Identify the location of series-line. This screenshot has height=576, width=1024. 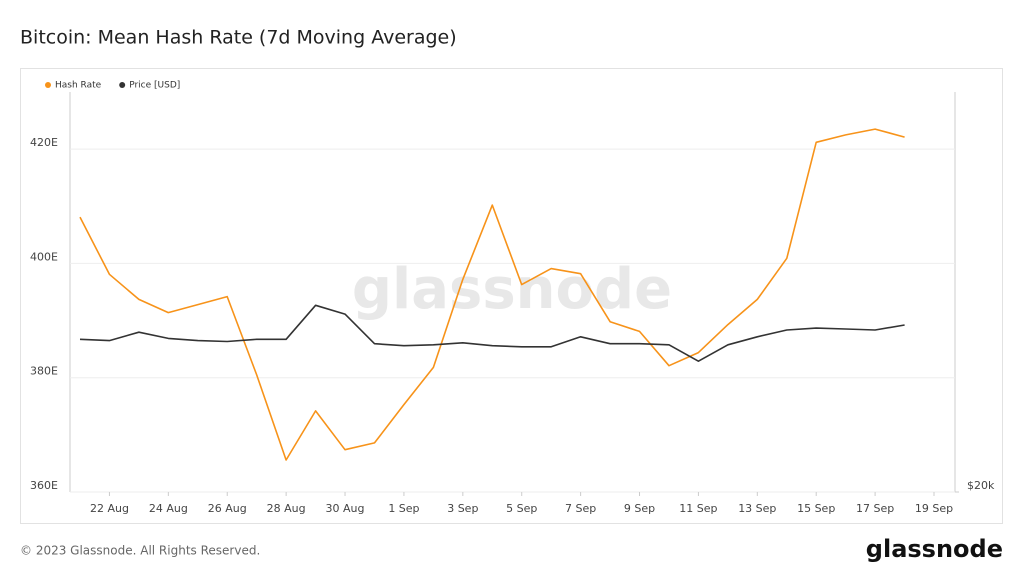
(492, 333).